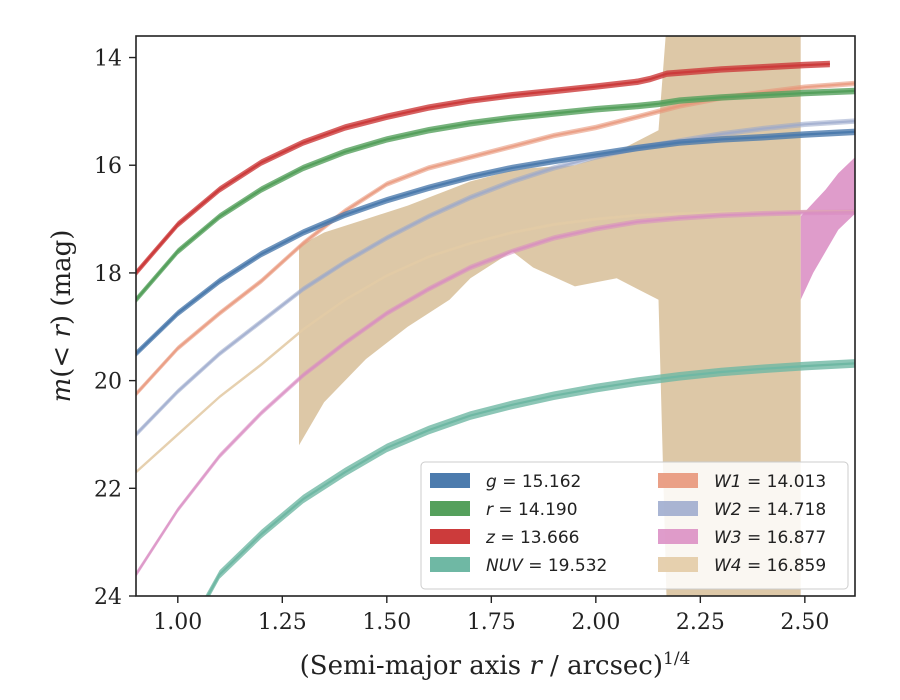 This screenshot has height=700, width=900. Describe the element at coordinates (495, 665) in the screenshot. I see `x-axis-label: (Semi-major axis r / arcsec)1/4` at that location.